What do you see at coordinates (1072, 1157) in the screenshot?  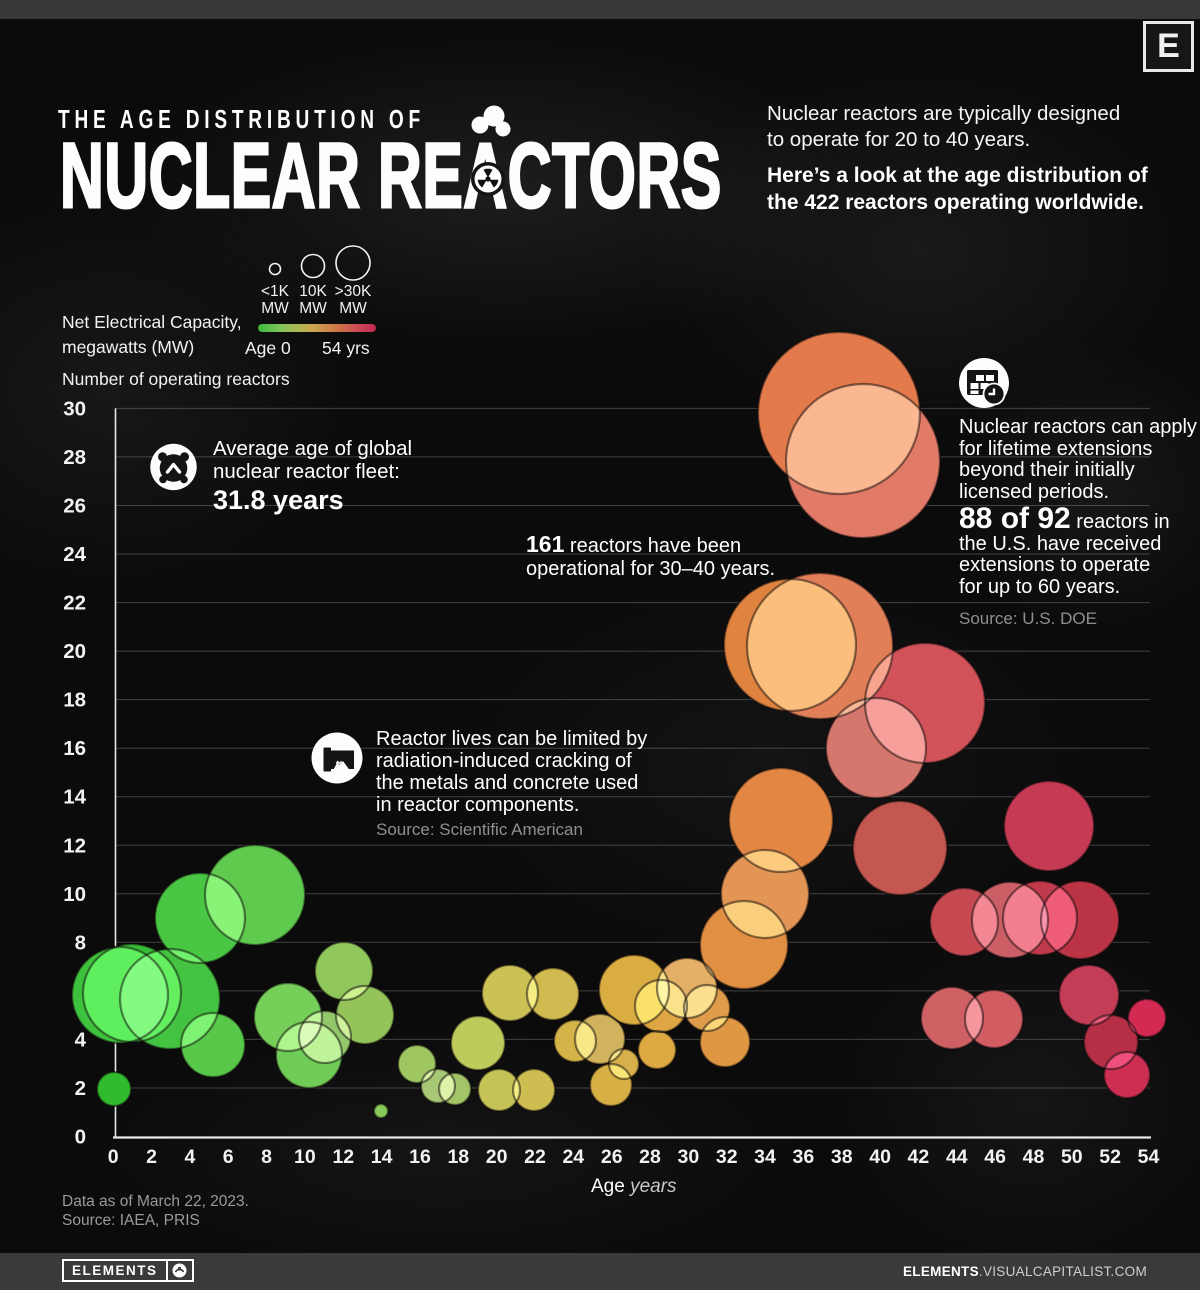 I see `svg-text: 50` at bounding box center [1072, 1157].